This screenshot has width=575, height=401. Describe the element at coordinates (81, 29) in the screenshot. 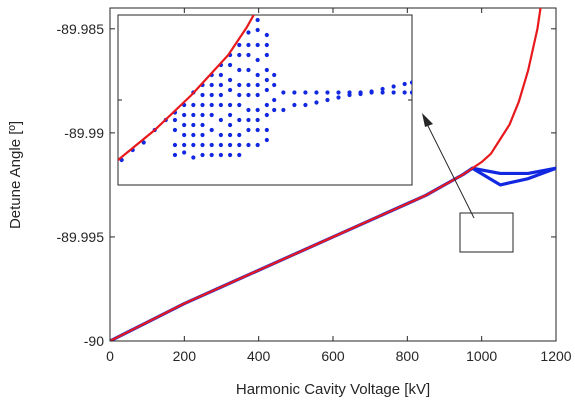

I see `y-tick-label: -89.985` at that location.